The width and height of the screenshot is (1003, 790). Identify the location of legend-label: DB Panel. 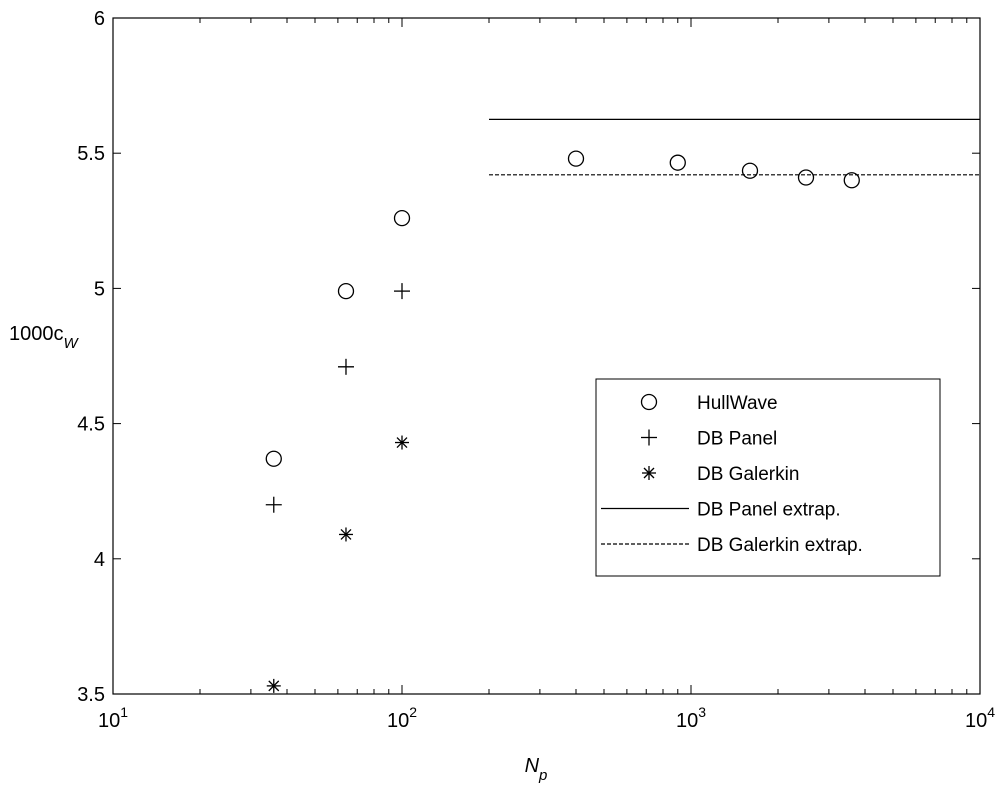
(737, 439).